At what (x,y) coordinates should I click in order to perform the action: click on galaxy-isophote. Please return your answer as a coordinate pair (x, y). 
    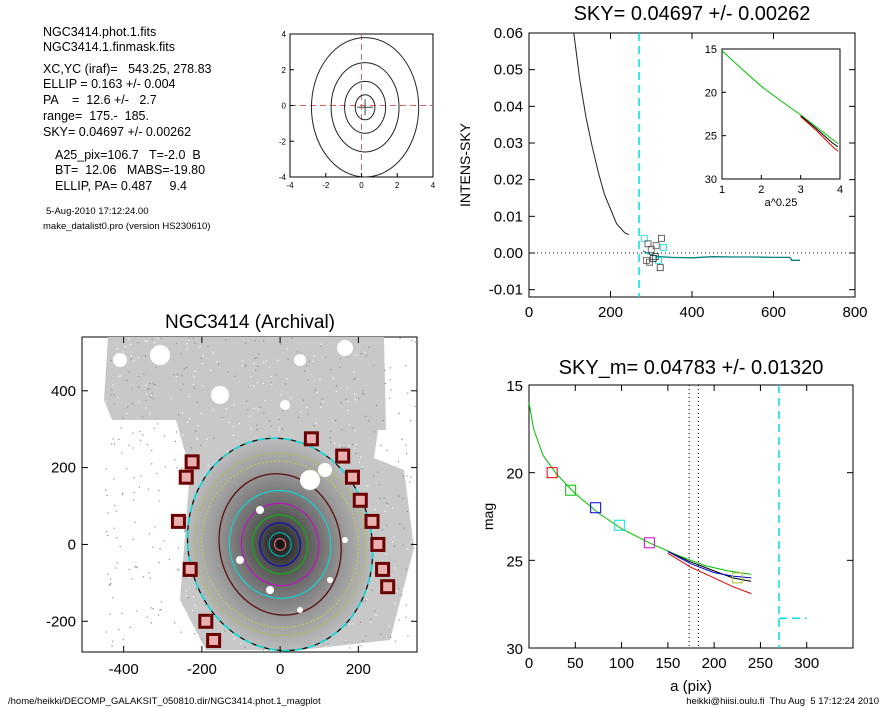
    Looking at the image, I should click on (280, 544).